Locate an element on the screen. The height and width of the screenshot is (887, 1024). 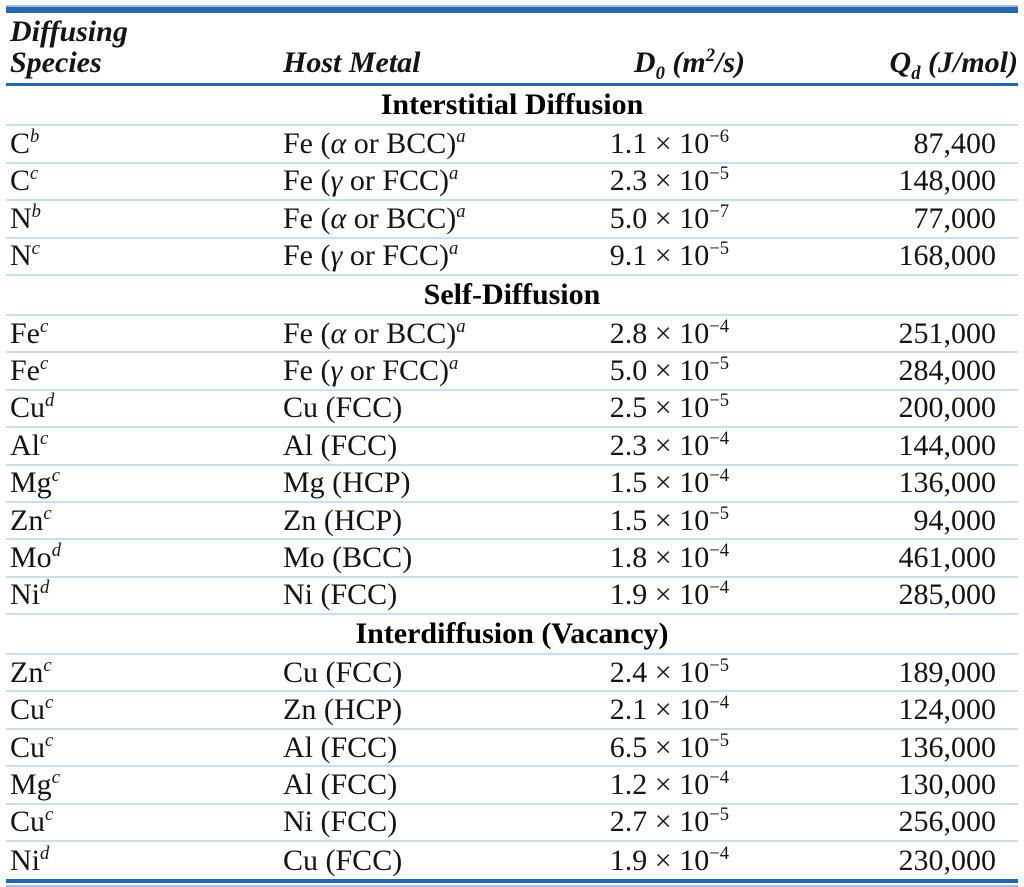
column-header-host: Host Metal is located at coordinates (352, 63).